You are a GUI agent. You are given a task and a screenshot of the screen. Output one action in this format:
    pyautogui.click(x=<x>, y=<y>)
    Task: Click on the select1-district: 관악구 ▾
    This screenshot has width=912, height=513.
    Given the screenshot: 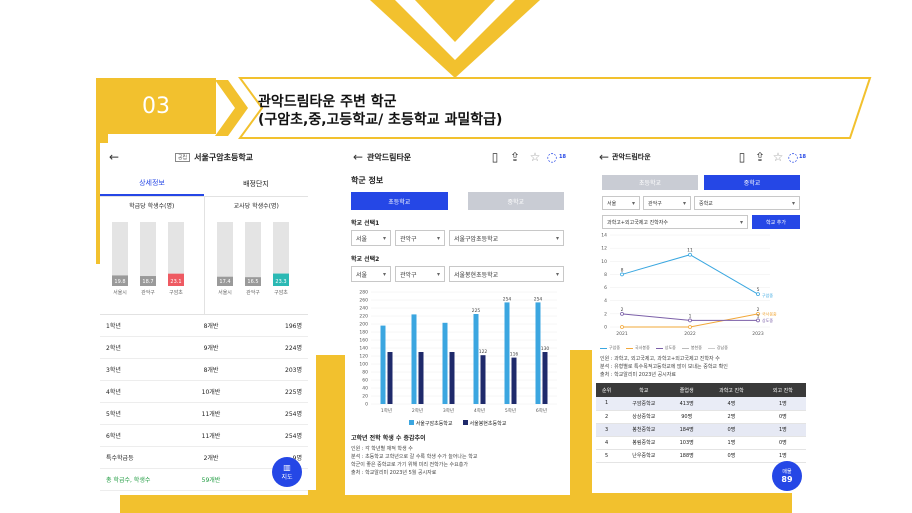 What is the action you would take?
    pyautogui.click(x=420, y=238)
    